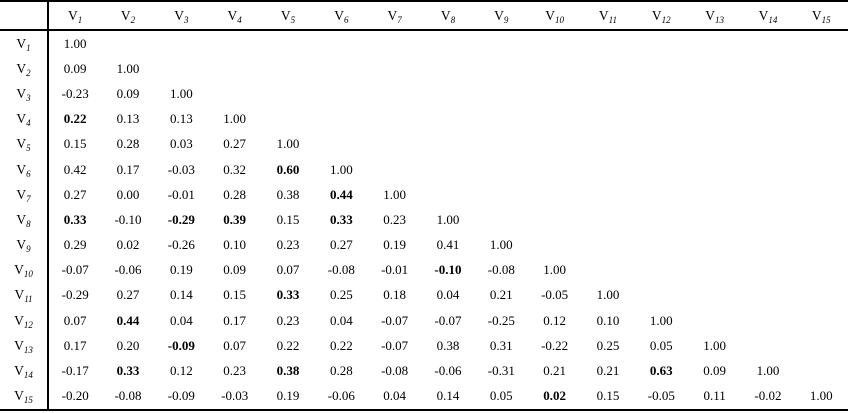 This screenshot has height=413, width=848. What do you see at coordinates (719, 19) in the screenshot?
I see `variable-subscript: 13` at bounding box center [719, 19].